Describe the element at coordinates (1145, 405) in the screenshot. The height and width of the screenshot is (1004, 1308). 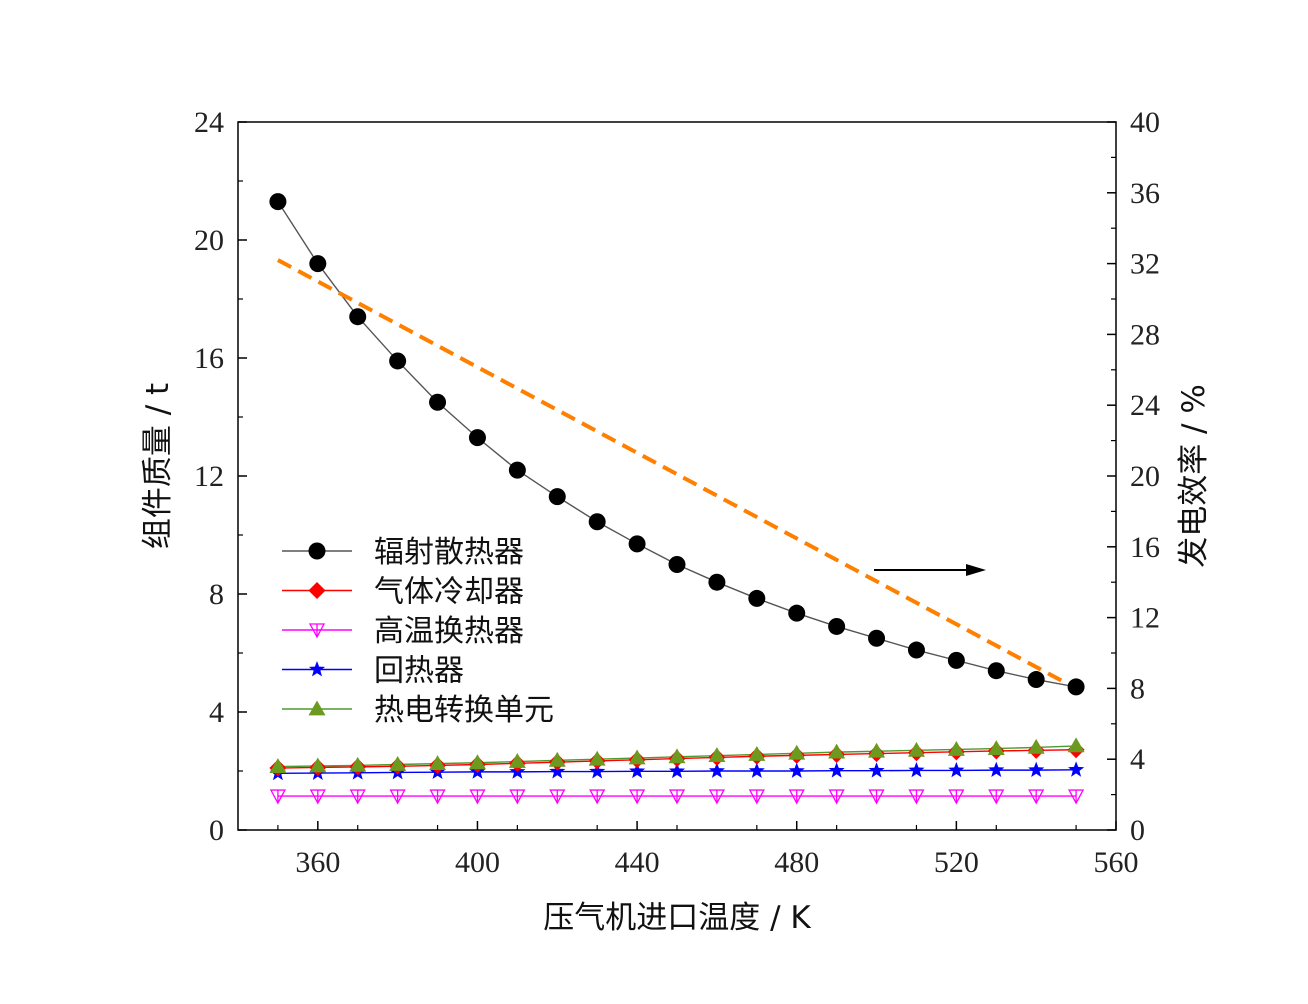
I see `y-right-tick-label: 24` at that location.